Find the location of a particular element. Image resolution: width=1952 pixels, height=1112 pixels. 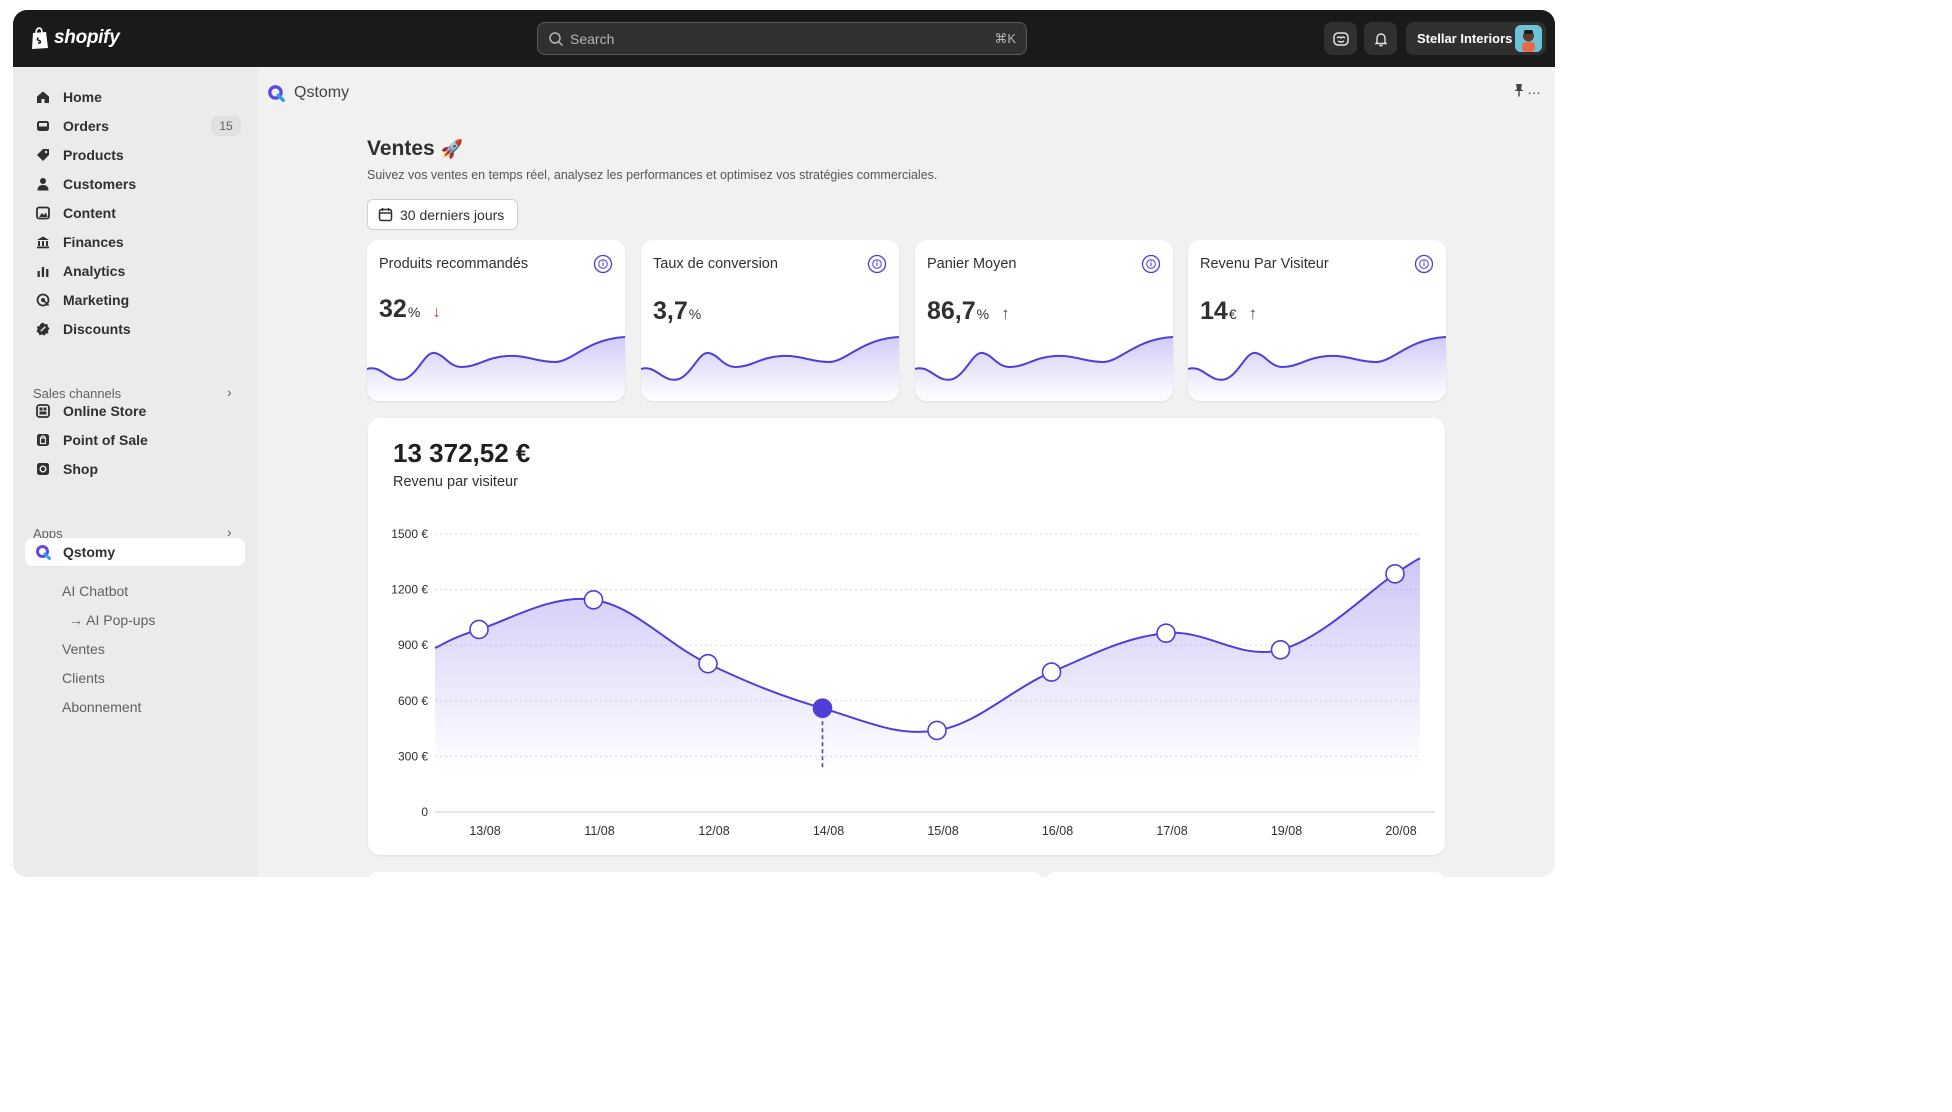

sidebar-item-home: Home is located at coordinates (135, 97).